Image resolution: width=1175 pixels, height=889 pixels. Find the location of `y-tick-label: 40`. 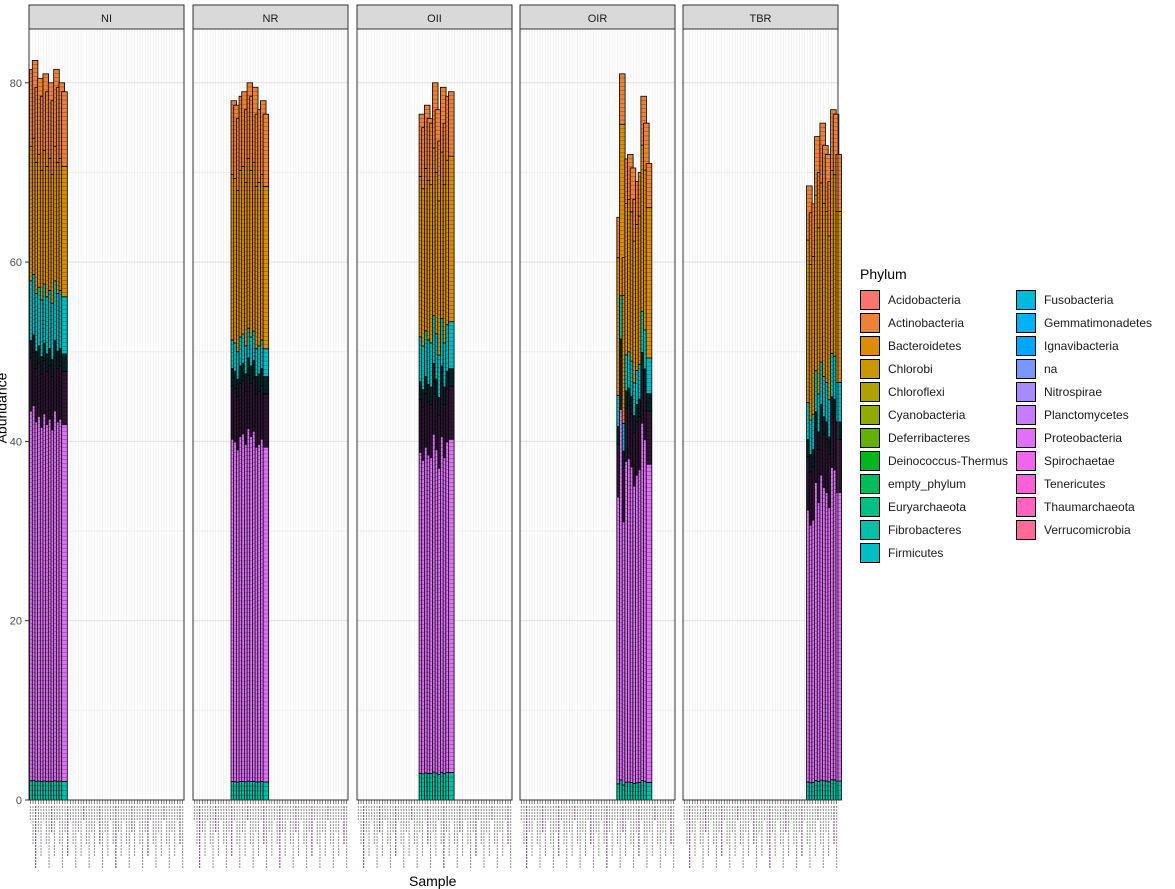

y-tick-label: 40 is located at coordinates (16, 442).